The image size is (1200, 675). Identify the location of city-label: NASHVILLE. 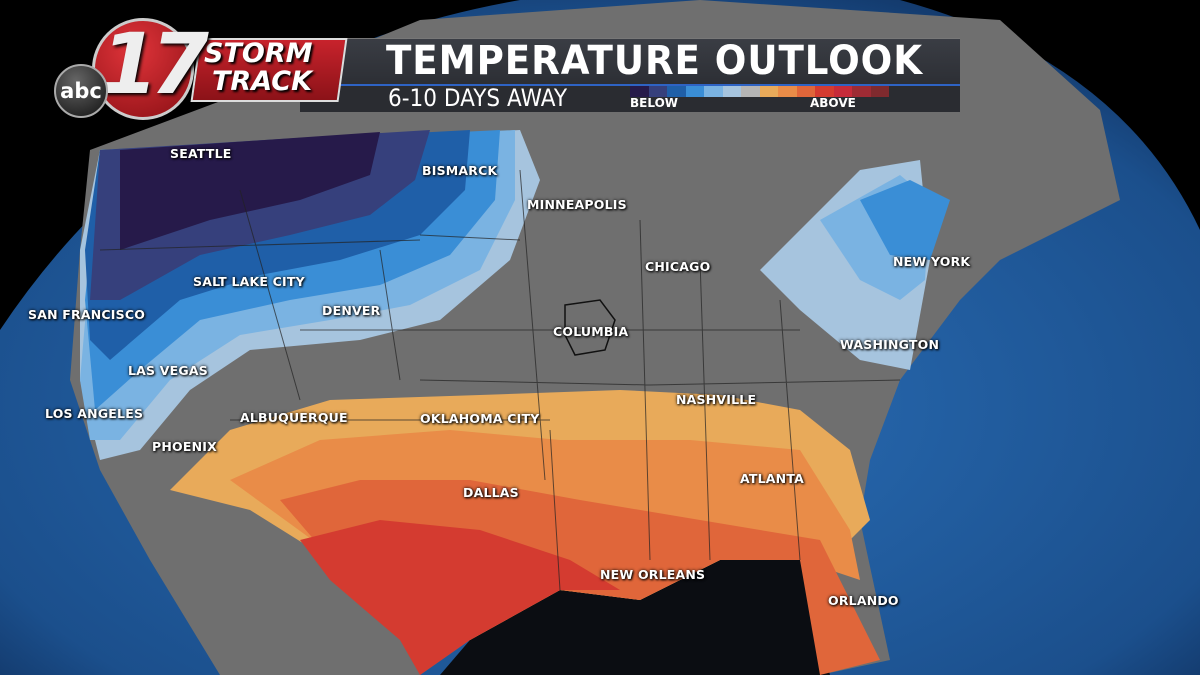
(716, 399).